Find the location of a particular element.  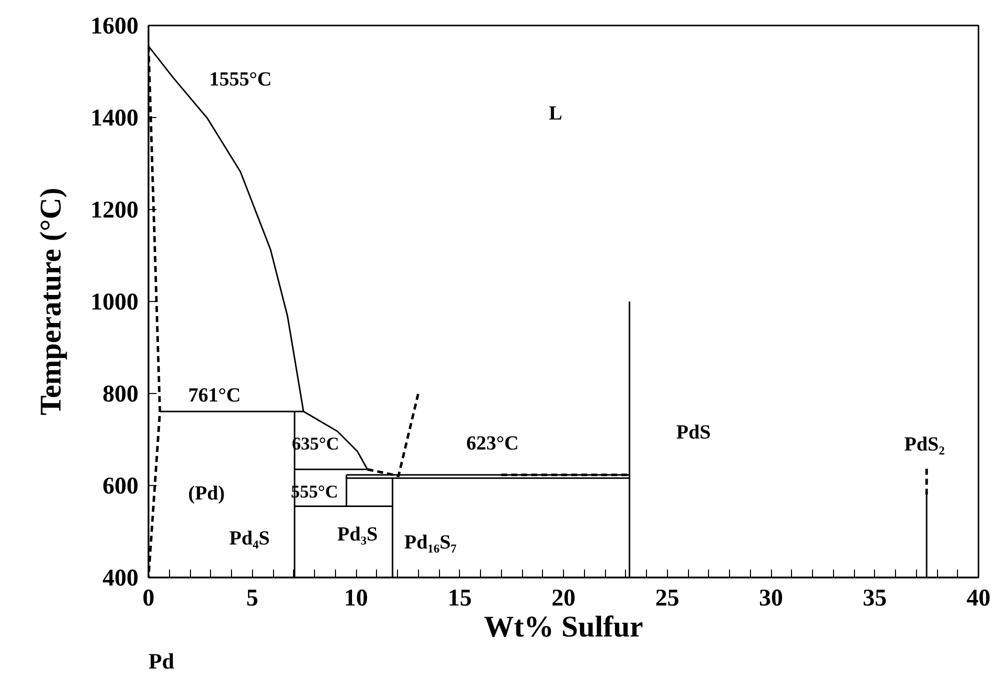

x-tick-label: 30 is located at coordinates (771, 599).